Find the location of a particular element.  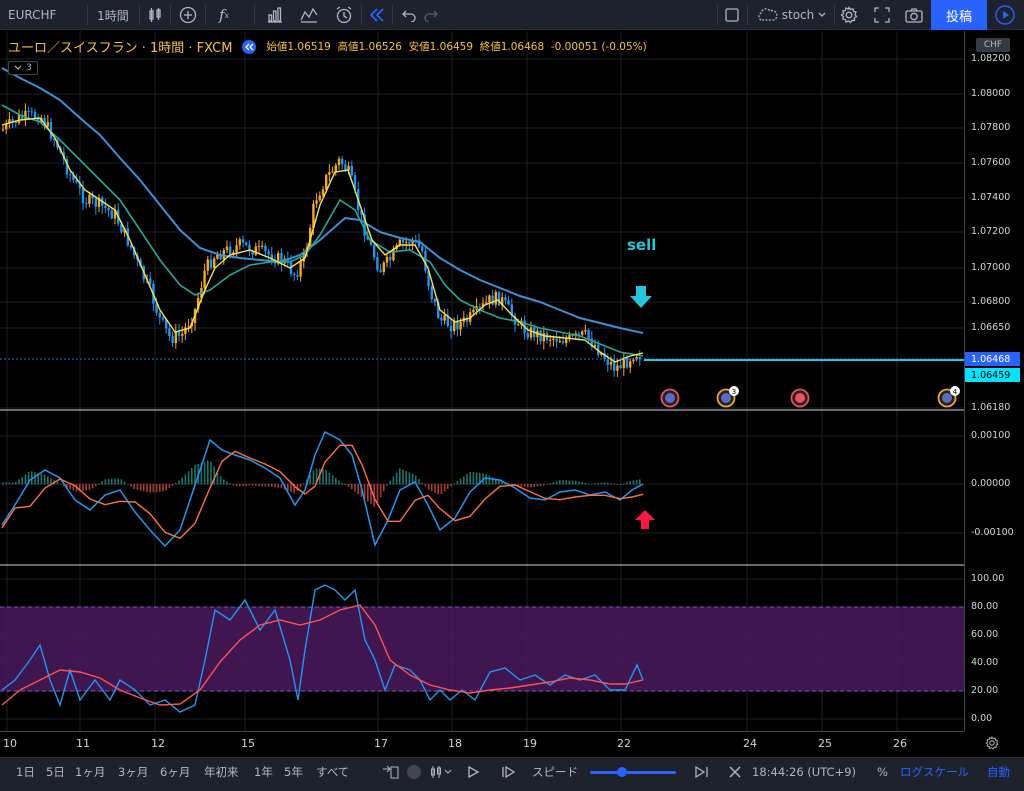

sell-annotation: sell is located at coordinates (642, 245).